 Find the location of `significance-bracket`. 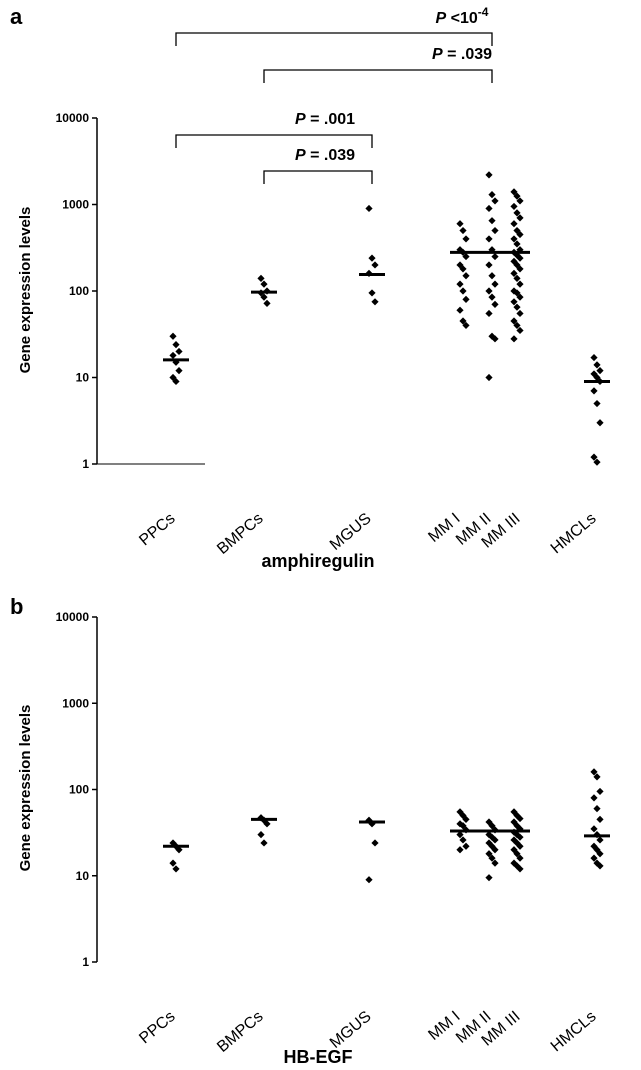

significance-bracket is located at coordinates (318, 177).